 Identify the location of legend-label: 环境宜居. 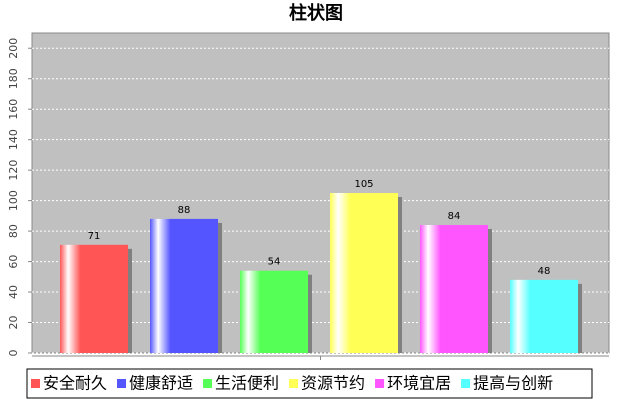
(419, 383).